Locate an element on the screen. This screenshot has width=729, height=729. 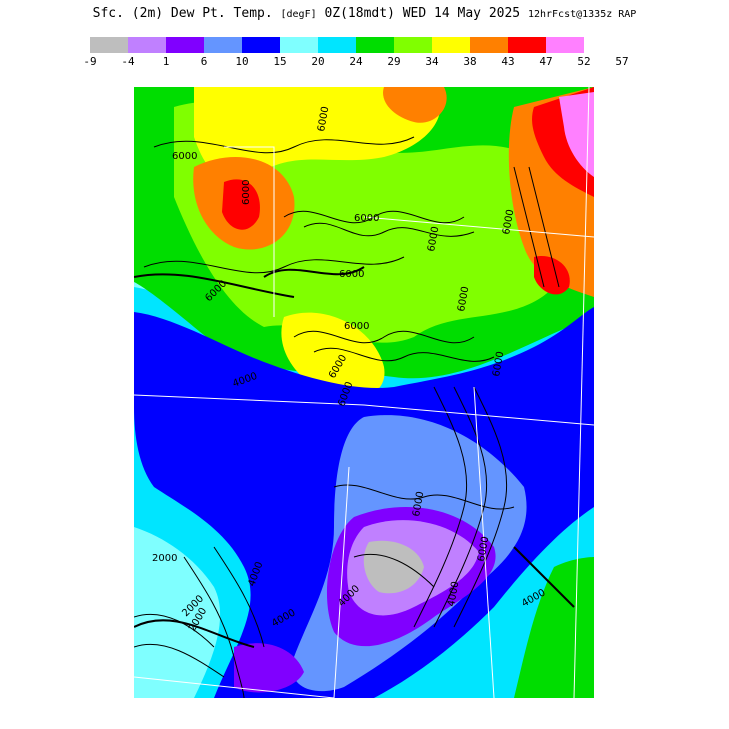
title-model-run: 12hrFcst@1335z RAP is located at coordinates (582, 14).